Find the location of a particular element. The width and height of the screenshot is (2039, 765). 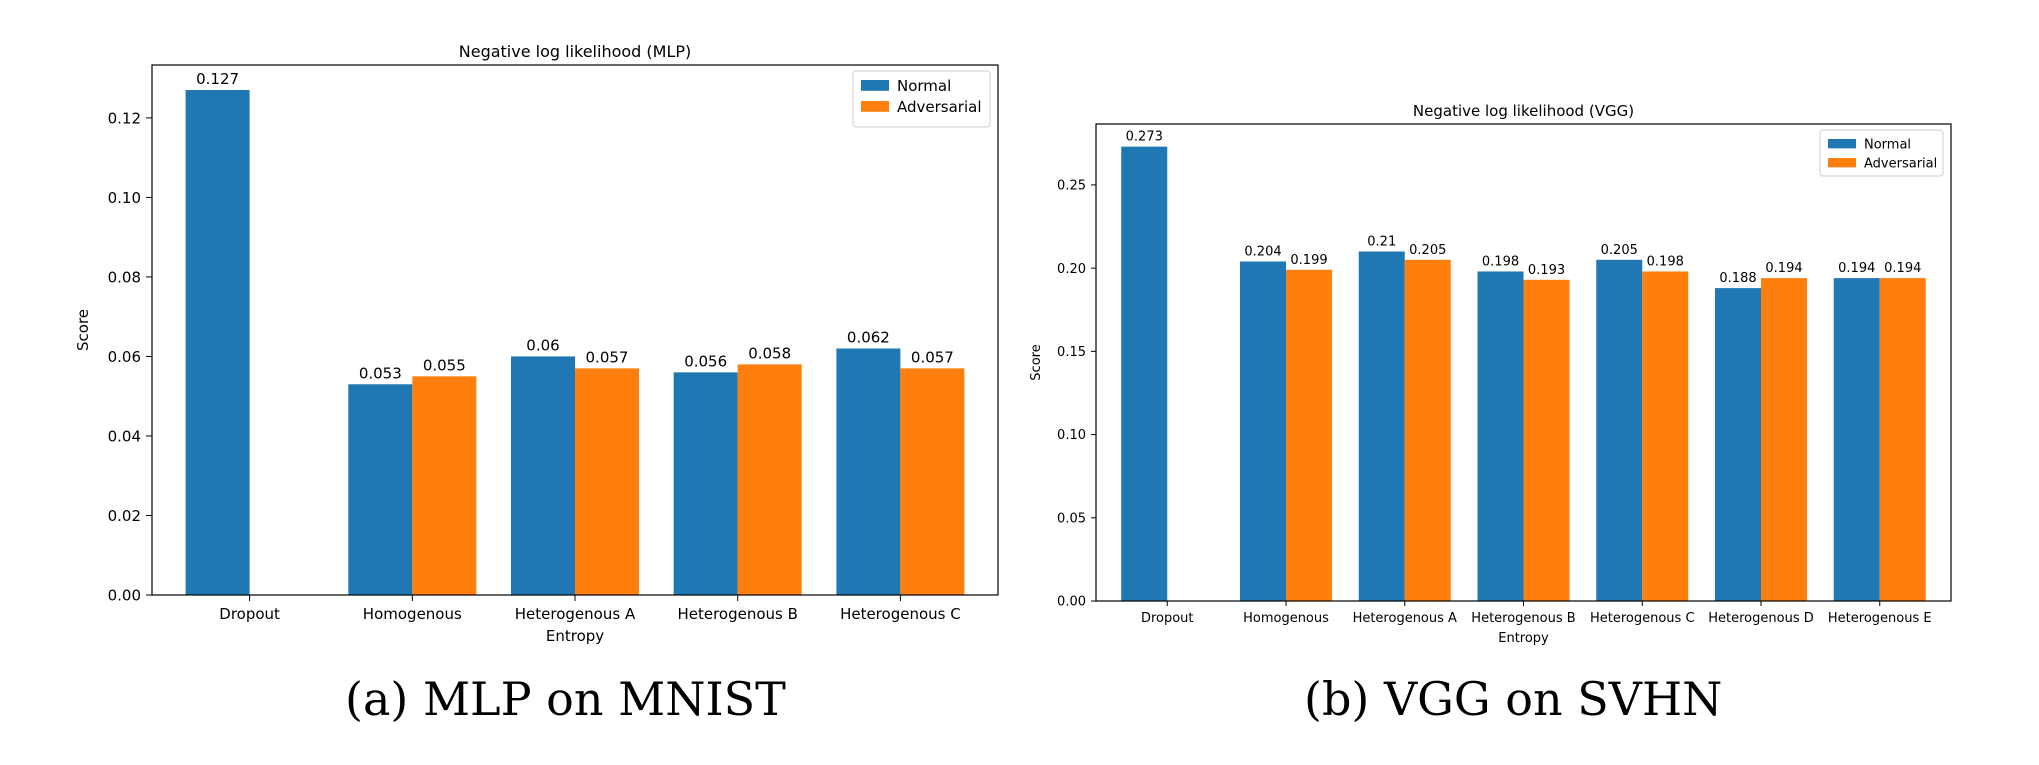

caption-b: (b) VGG on SVHN is located at coordinates (1513, 699).